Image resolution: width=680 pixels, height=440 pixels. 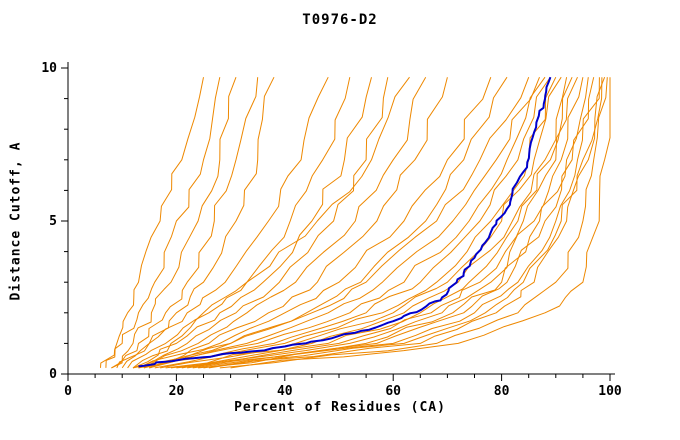 What do you see at coordinates (285, 391) in the screenshot?
I see `x-tick-label: 40` at bounding box center [285, 391].